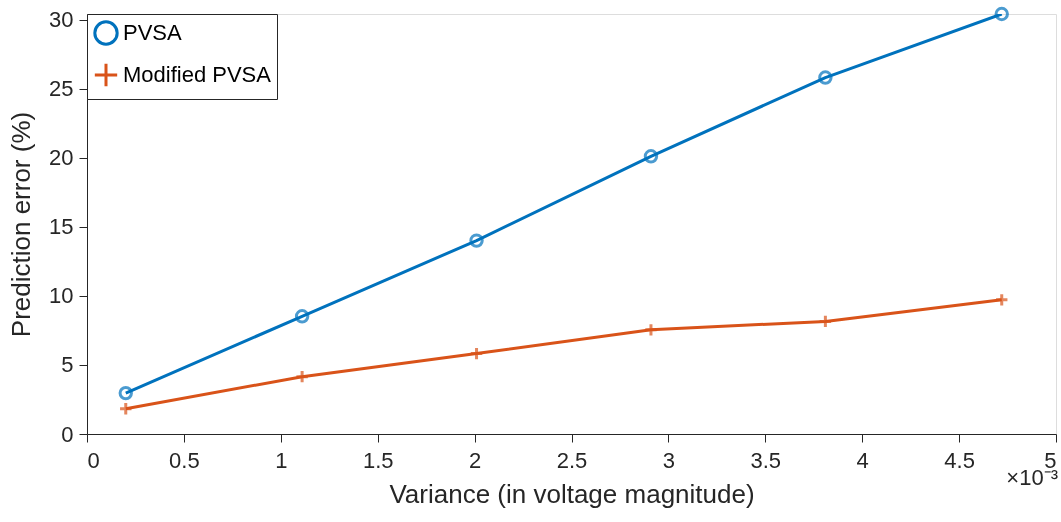 Image resolution: width=1061 pixels, height=522 pixels. I want to click on legend-label: Modified PVSA, so click(197, 74).